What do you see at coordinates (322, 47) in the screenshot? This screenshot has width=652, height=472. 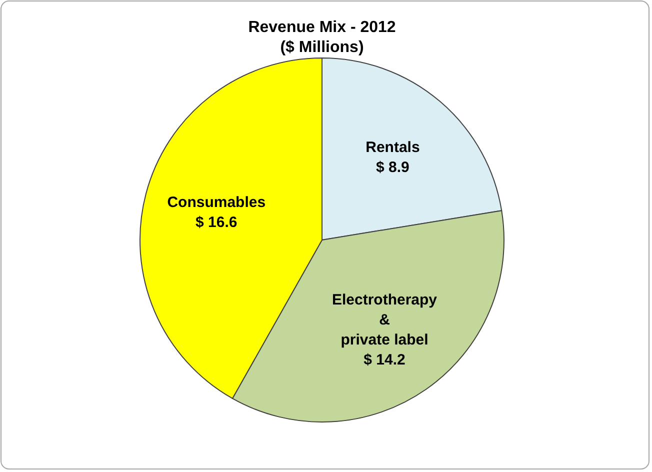 I see `chart-subtitle: ($ Millions)` at bounding box center [322, 47].